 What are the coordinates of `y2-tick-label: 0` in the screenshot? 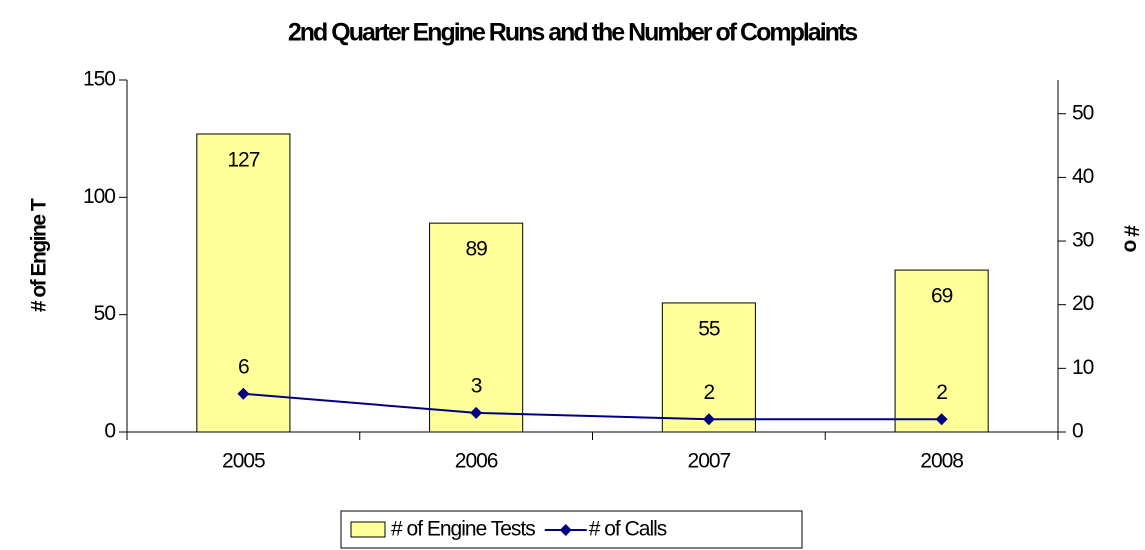 It's located at (1077, 431).